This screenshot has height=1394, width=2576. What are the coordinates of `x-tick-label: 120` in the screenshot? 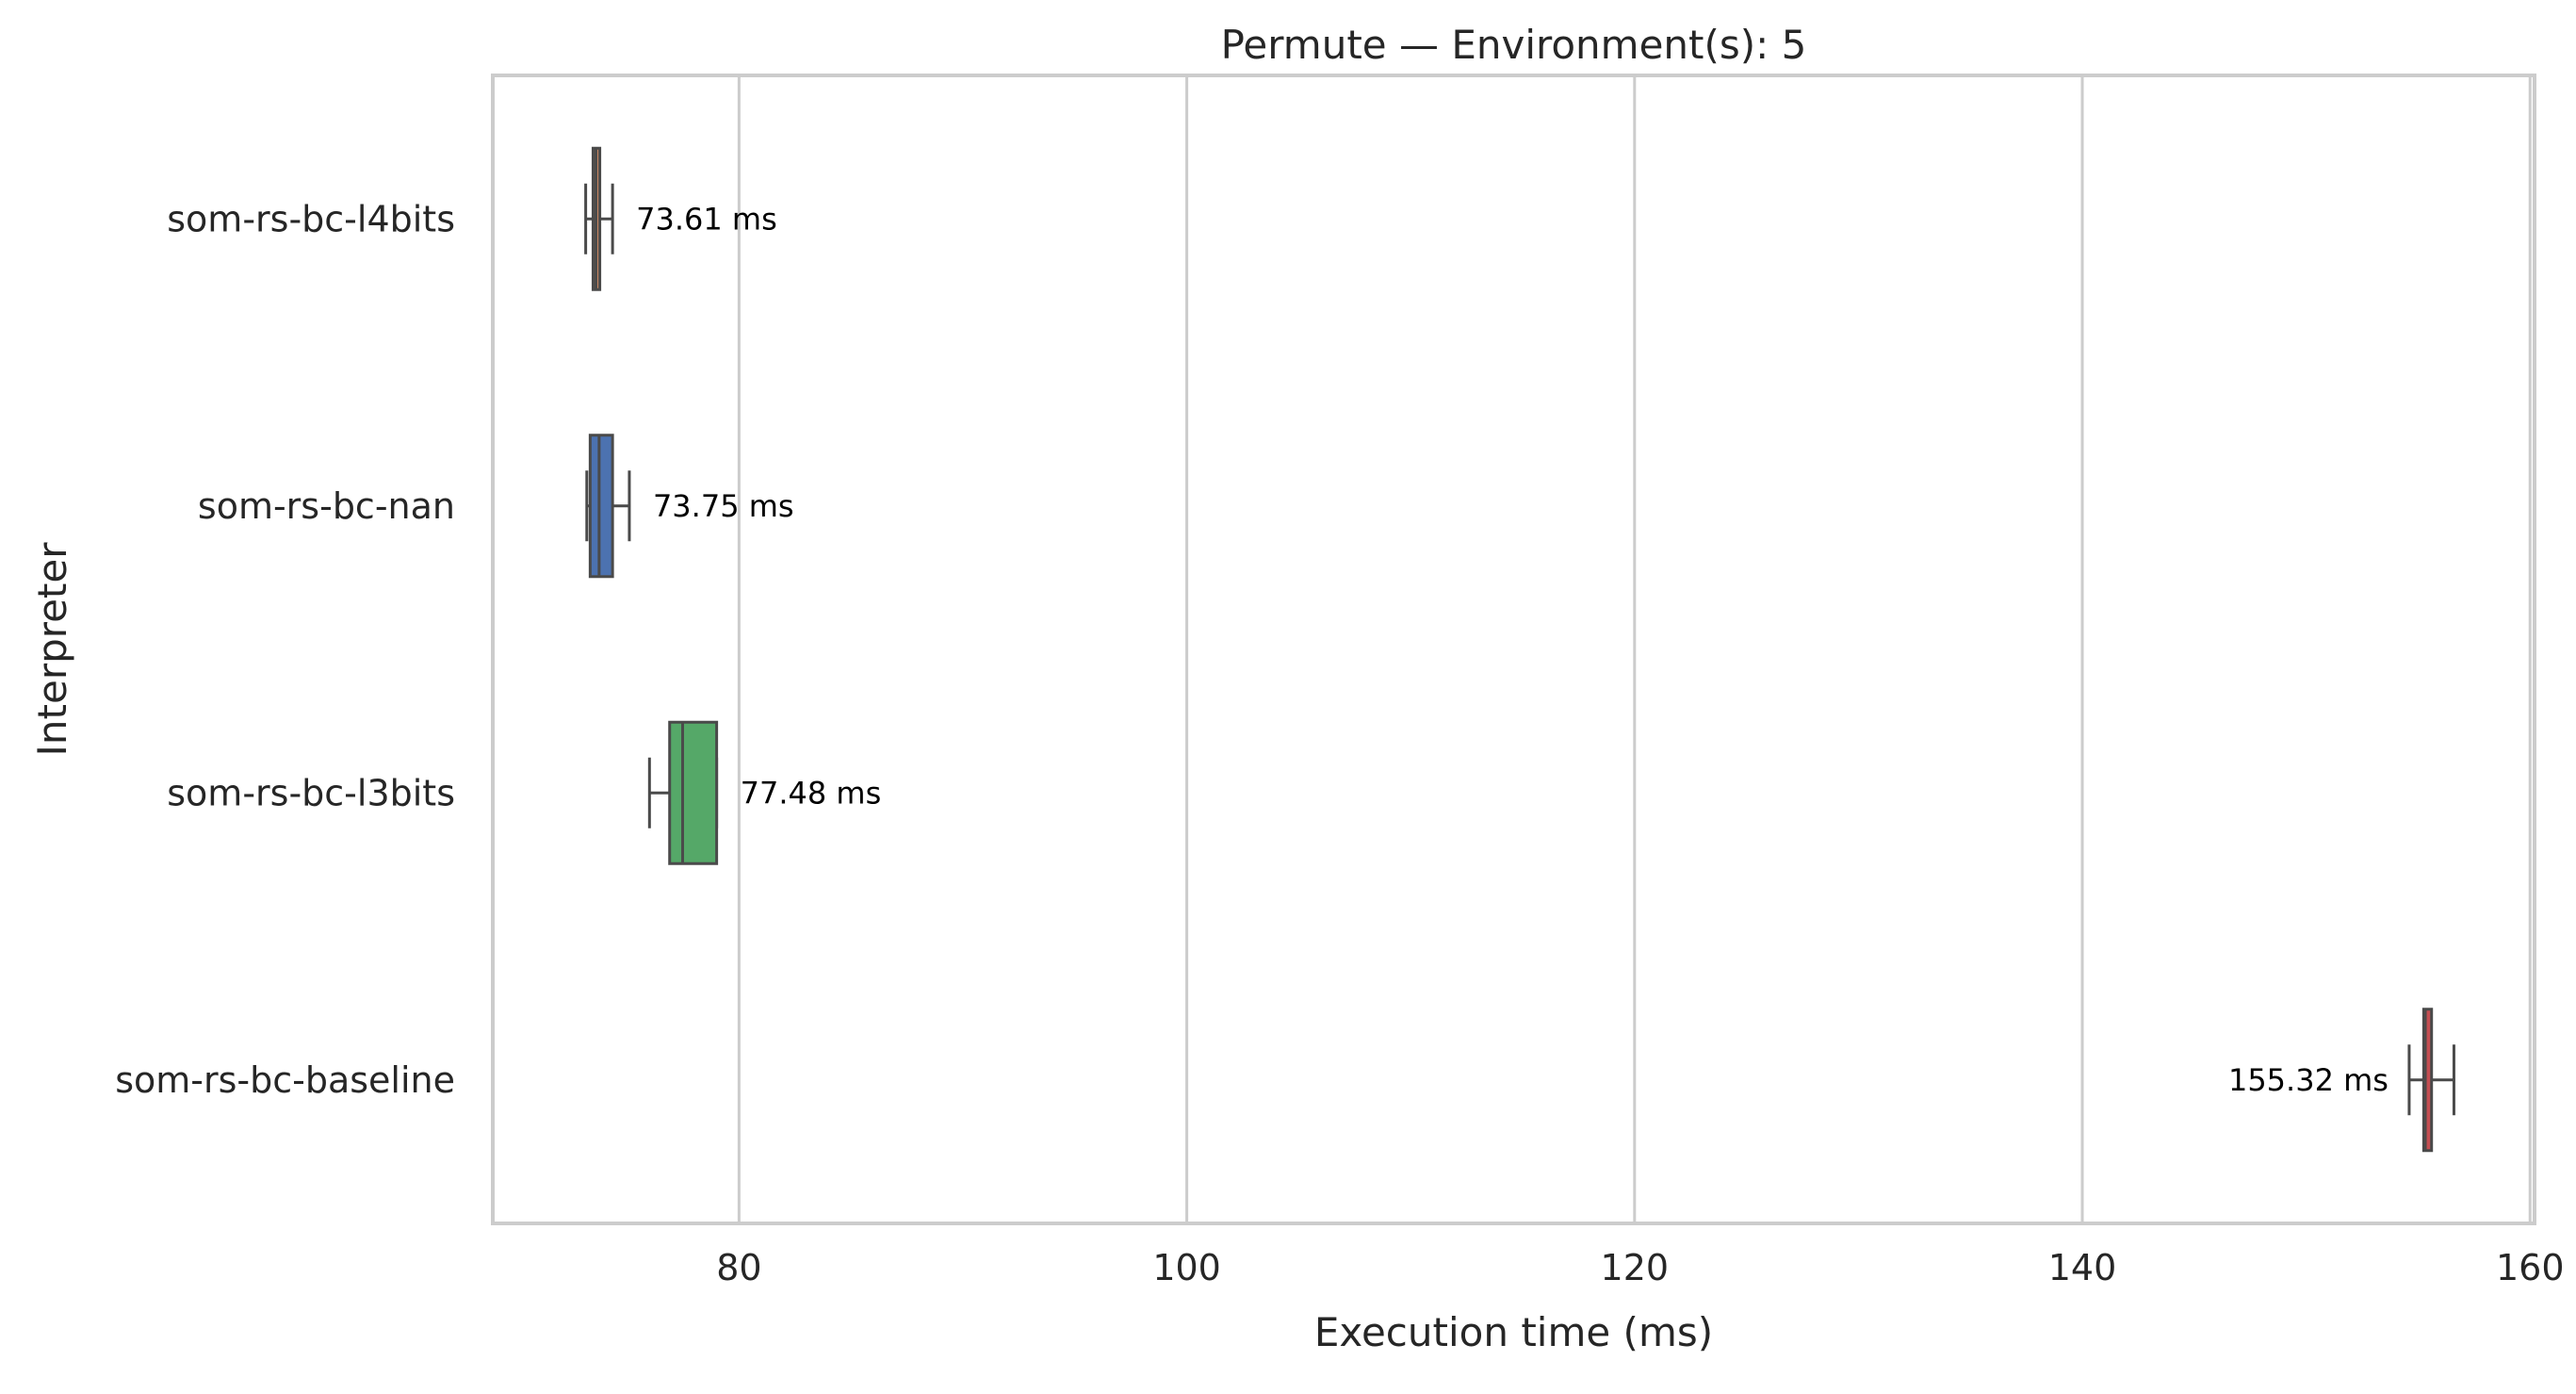 It's located at (1635, 1267).